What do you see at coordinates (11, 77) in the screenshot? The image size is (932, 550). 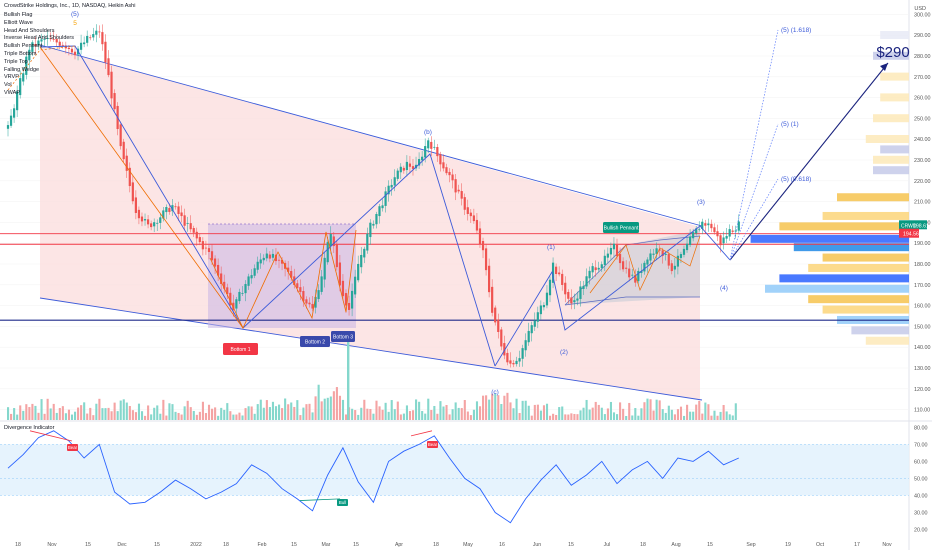 I see `indicator-item: VRVP` at bounding box center [11, 77].